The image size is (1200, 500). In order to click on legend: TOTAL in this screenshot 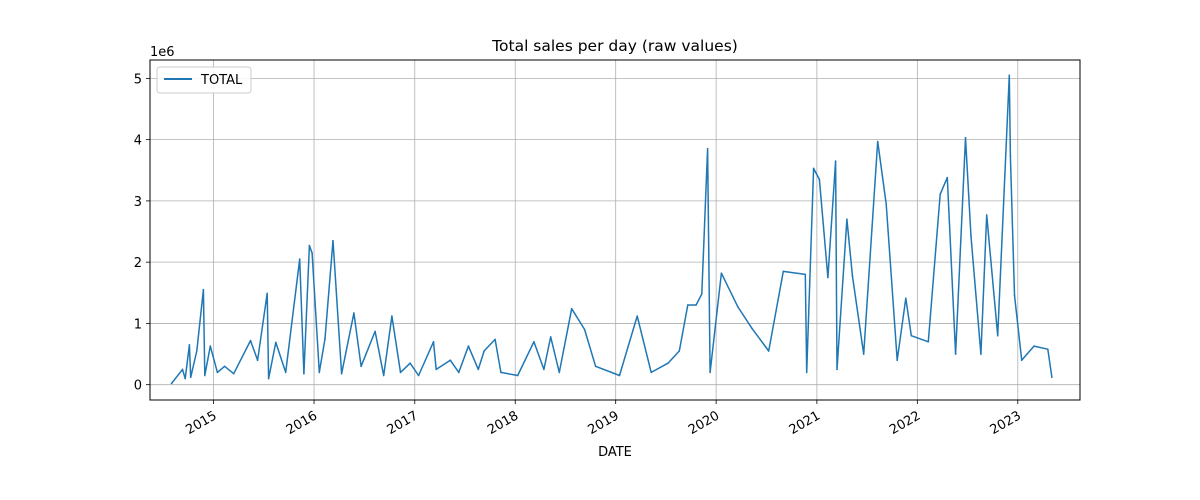, I will do `click(204, 80)`.